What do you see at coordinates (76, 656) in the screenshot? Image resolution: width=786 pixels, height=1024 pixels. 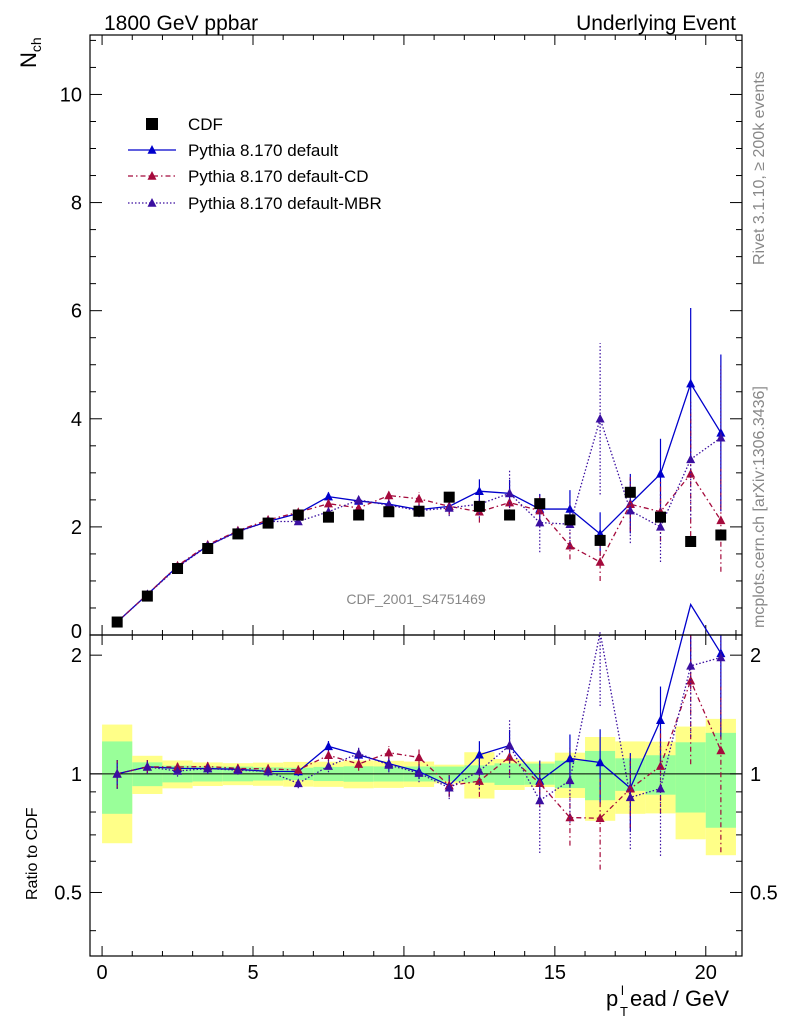 I see `ratio-tick-label: 2` at bounding box center [76, 656].